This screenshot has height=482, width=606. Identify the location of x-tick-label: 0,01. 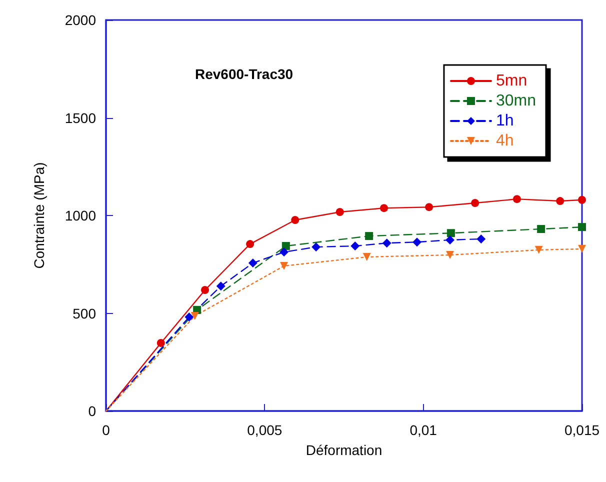
(424, 430).